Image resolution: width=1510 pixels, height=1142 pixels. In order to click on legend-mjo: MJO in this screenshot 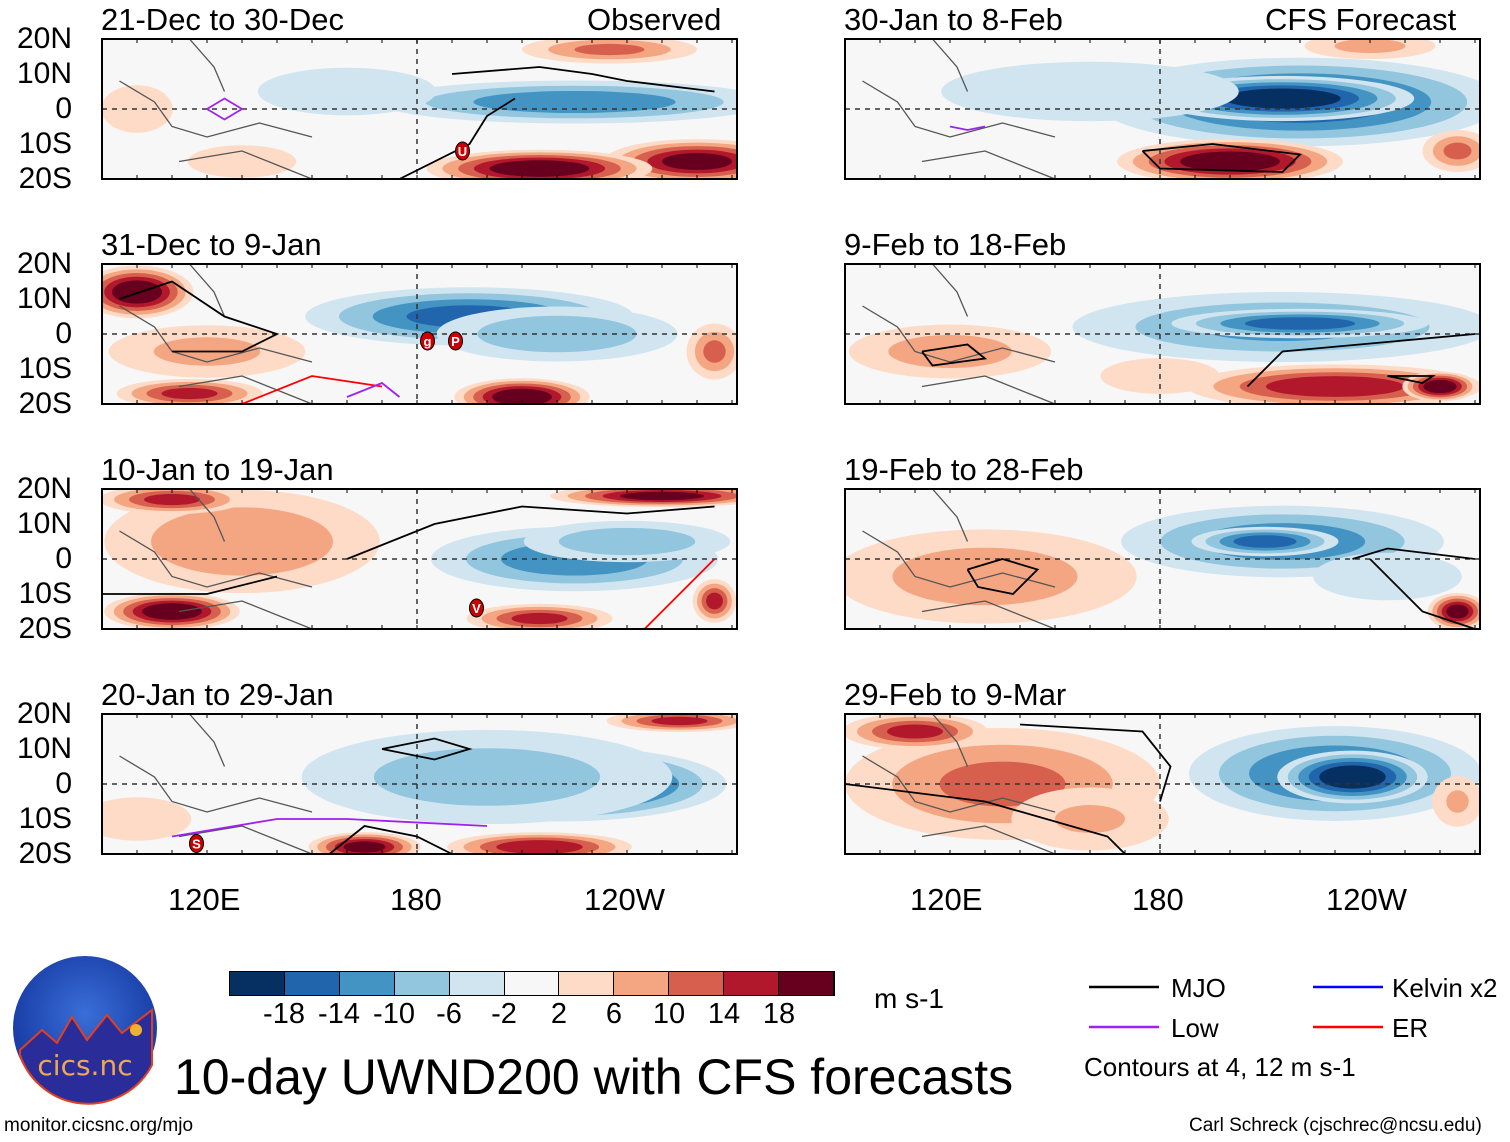, I will do `click(1198, 988)`.